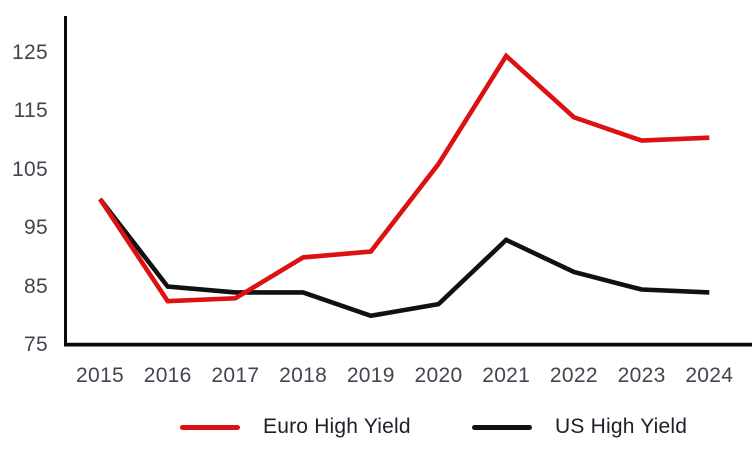 The image size is (755, 456). I want to click on x-axis-label-2016: 2016, so click(167, 375).